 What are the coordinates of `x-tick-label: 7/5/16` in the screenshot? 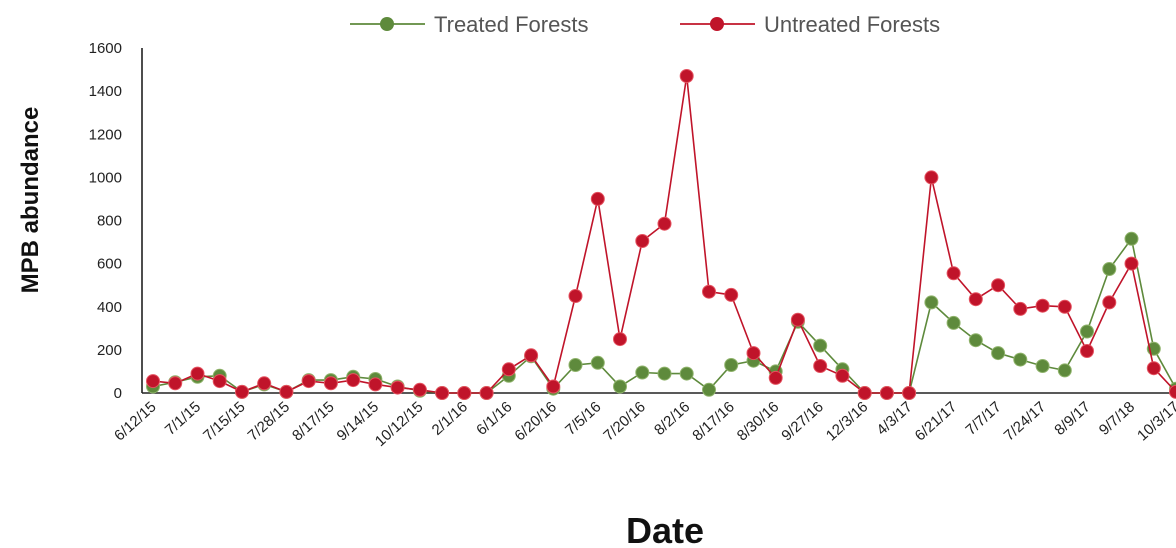 It's located at (583, 418).